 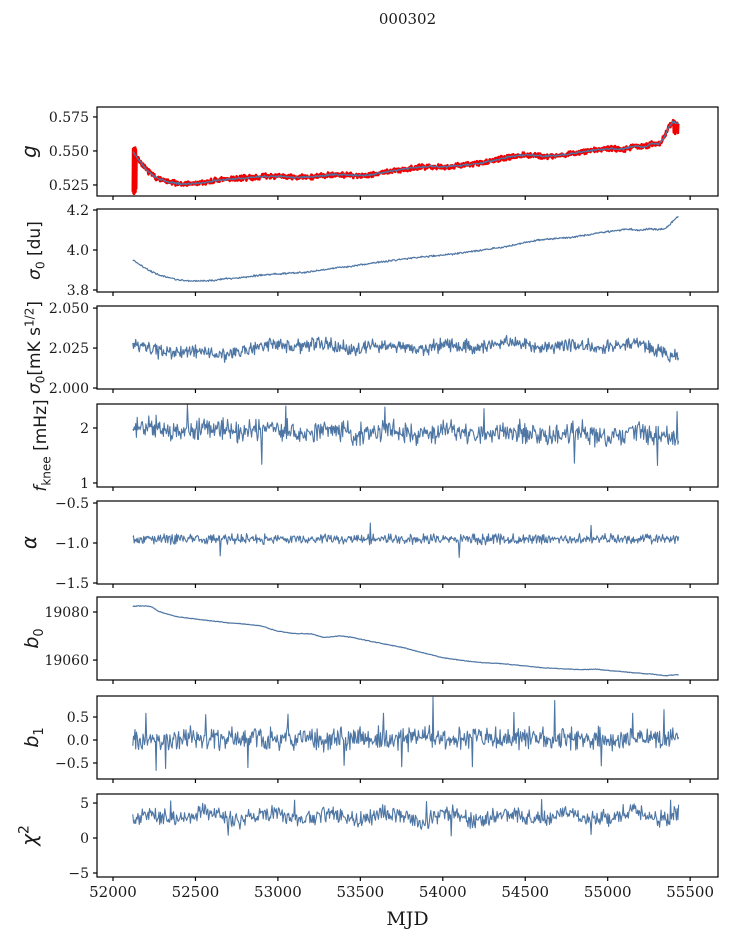 I want to click on y-tick-label: 2.000, so click(x=69, y=389).